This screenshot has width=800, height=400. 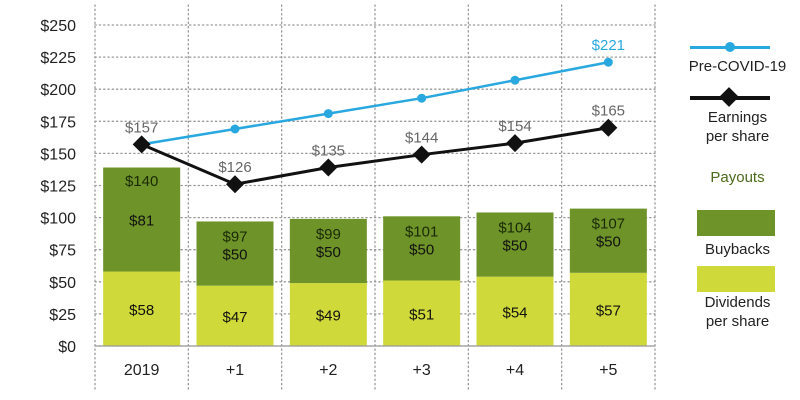 I want to click on x-tick-label: +3, so click(x=422, y=370).